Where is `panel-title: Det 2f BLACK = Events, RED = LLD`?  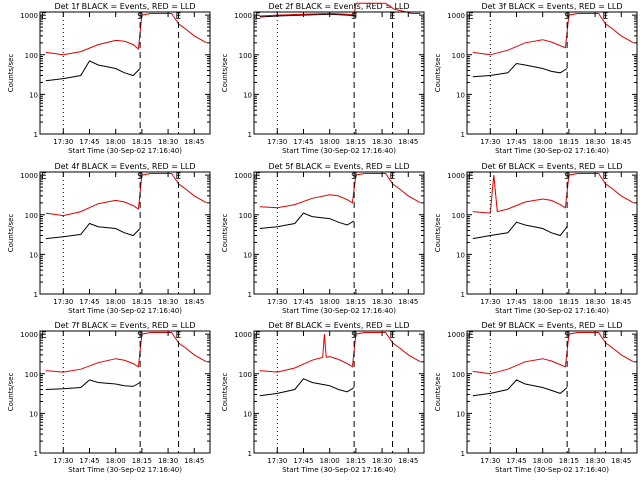
panel-title: Det 2f BLACK = Events, RED = LLD is located at coordinates (338, 6).